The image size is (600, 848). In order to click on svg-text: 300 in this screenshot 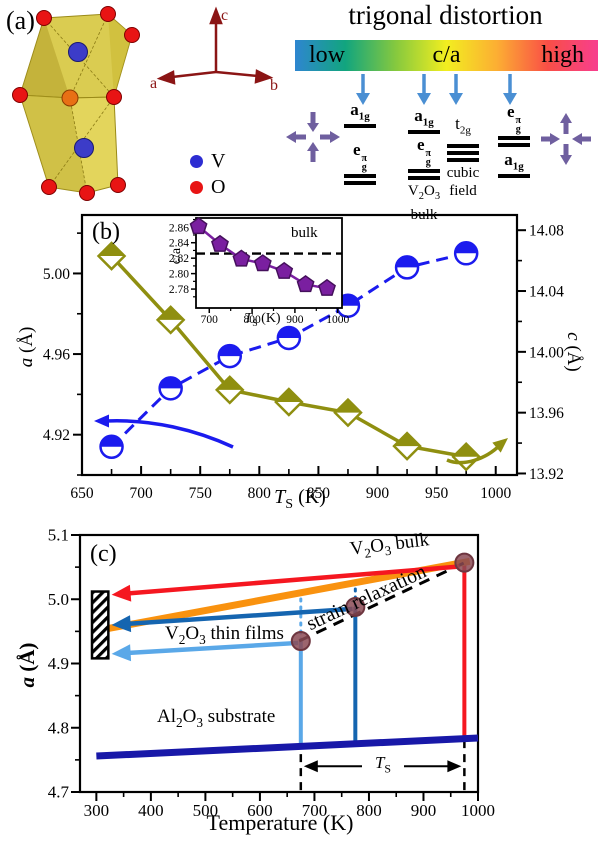, I will do `click(97, 810)`.